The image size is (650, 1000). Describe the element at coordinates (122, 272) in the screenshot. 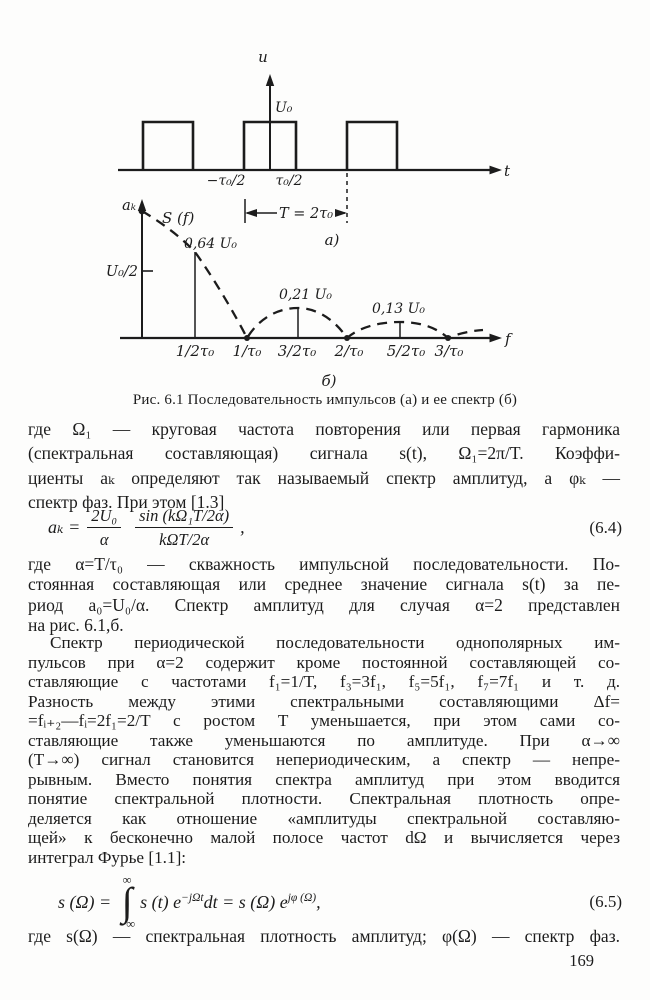

I see `half-u0-level-label: U₀/2` at that location.